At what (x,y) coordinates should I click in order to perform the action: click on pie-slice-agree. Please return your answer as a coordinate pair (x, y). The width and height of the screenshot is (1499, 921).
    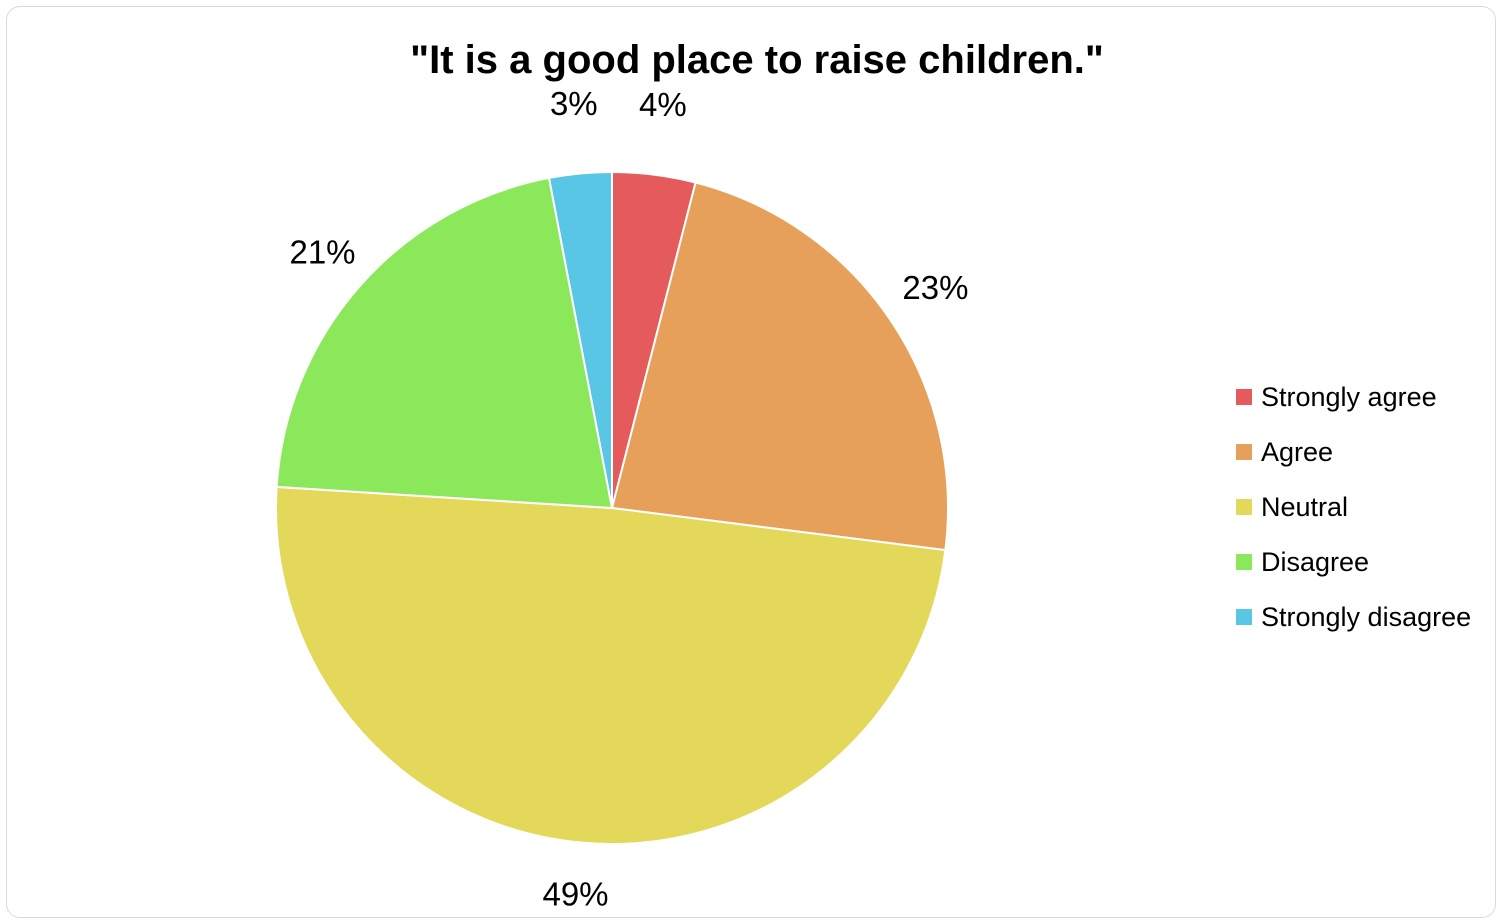
    Looking at the image, I should click on (779, 366).